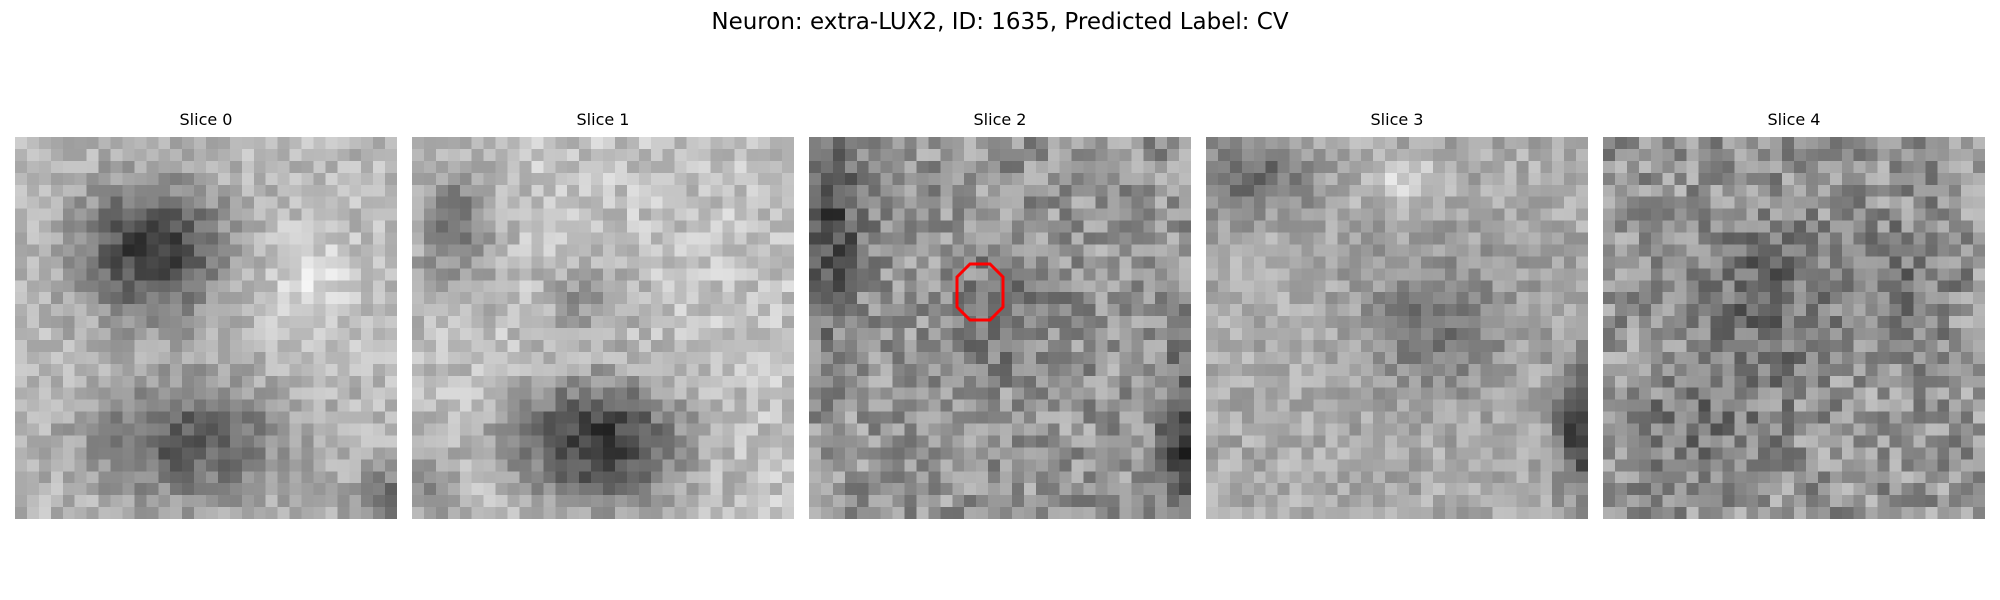  I want to click on slice-panel-4: Slice 4, so click(1794, 314).